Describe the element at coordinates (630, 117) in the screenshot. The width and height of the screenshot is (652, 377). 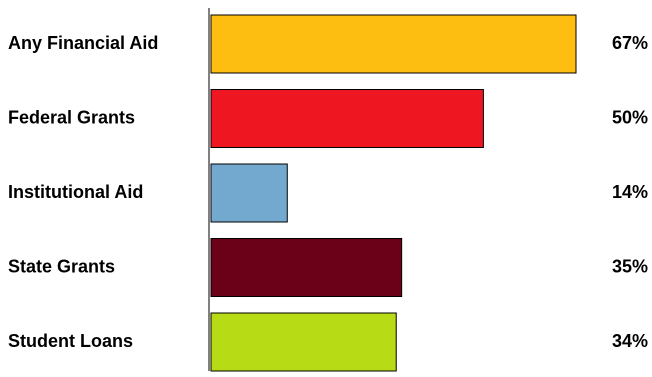
I see `value-label-federal-grants: 50%` at that location.